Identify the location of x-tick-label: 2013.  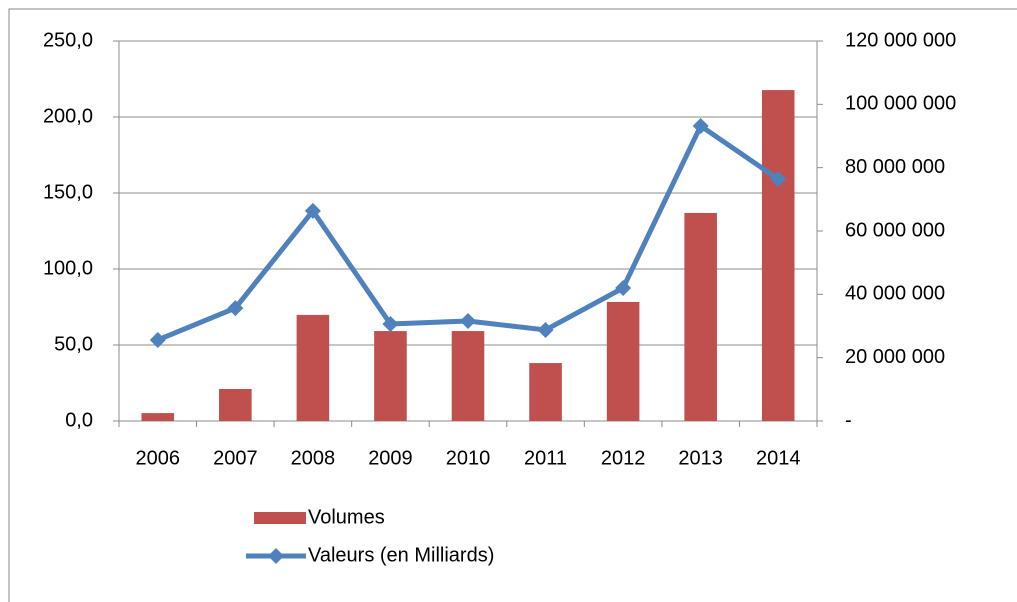
(700, 458).